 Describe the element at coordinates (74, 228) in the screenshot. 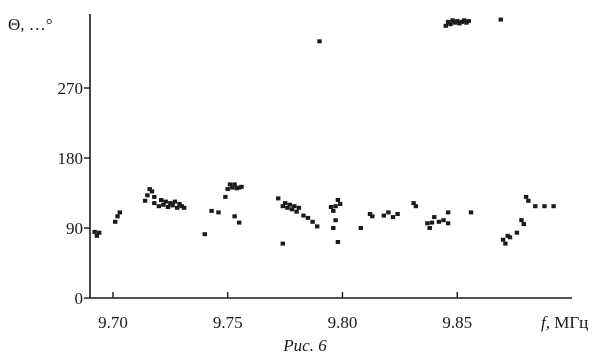

I see `y-tick-label: 90` at that location.